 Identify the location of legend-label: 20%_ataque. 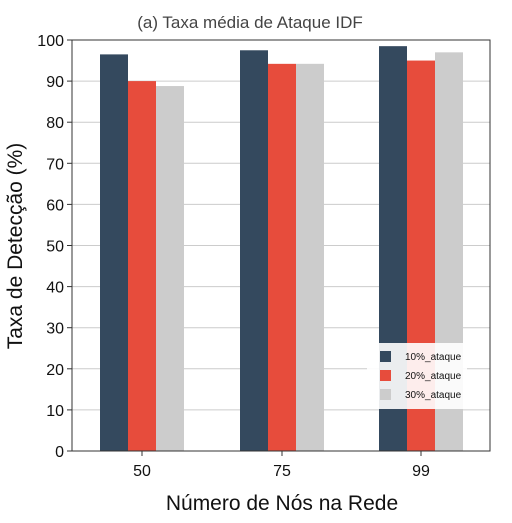
(433, 376).